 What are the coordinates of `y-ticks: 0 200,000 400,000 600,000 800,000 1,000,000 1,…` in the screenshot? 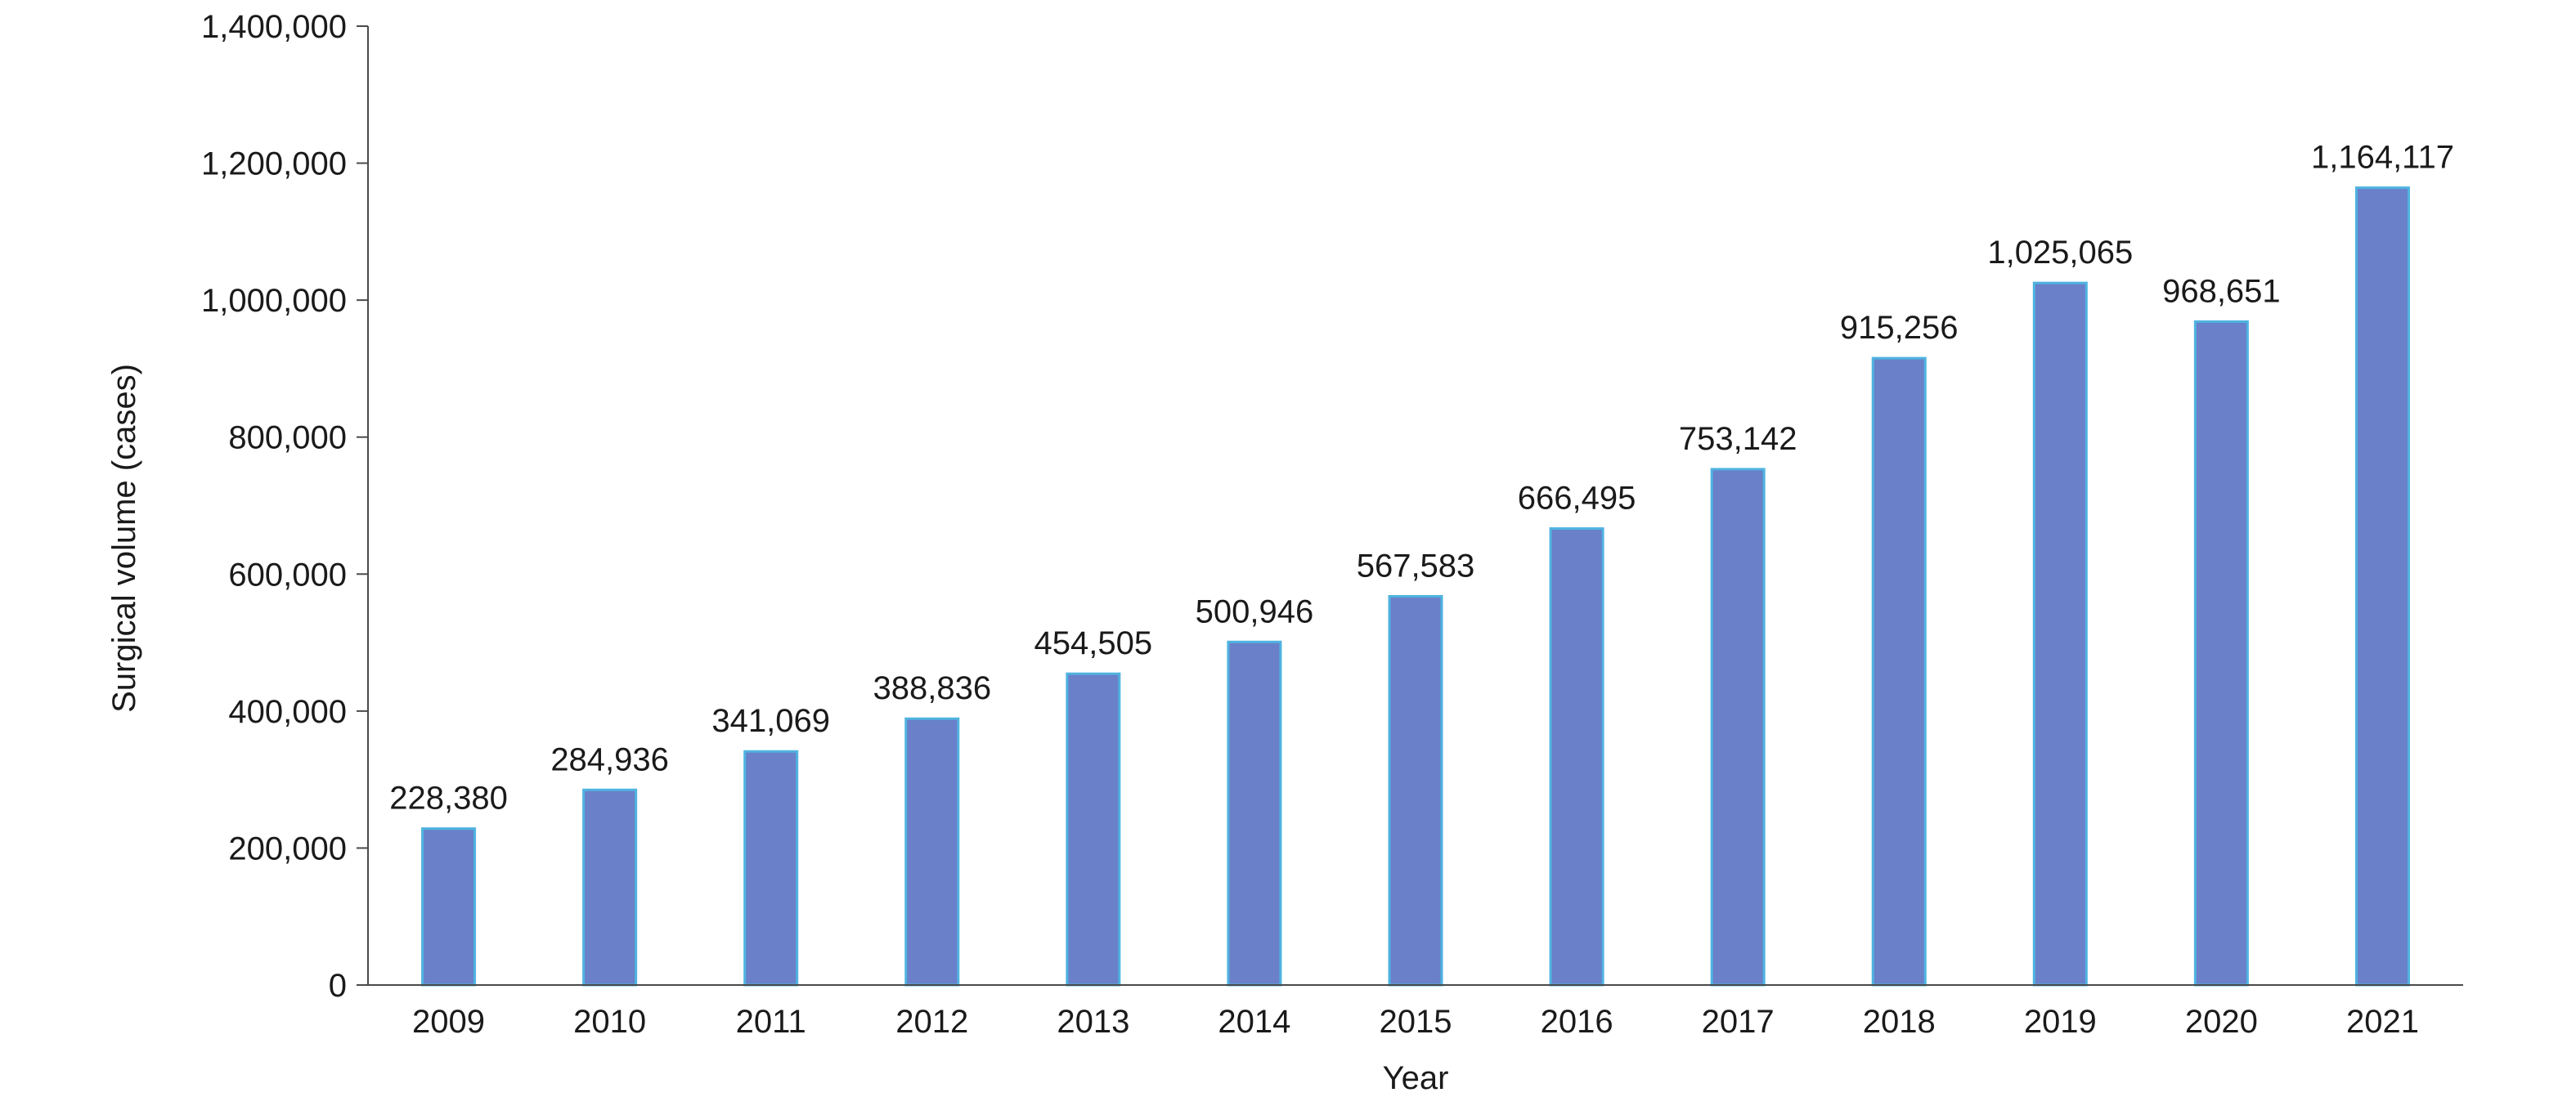 It's located at (284, 506).